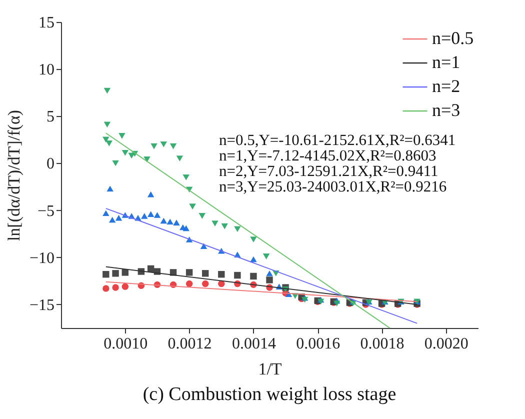  I want to click on y-axis-title: ln[(dα/dT)/dT]/f(α), so click(14, 176).